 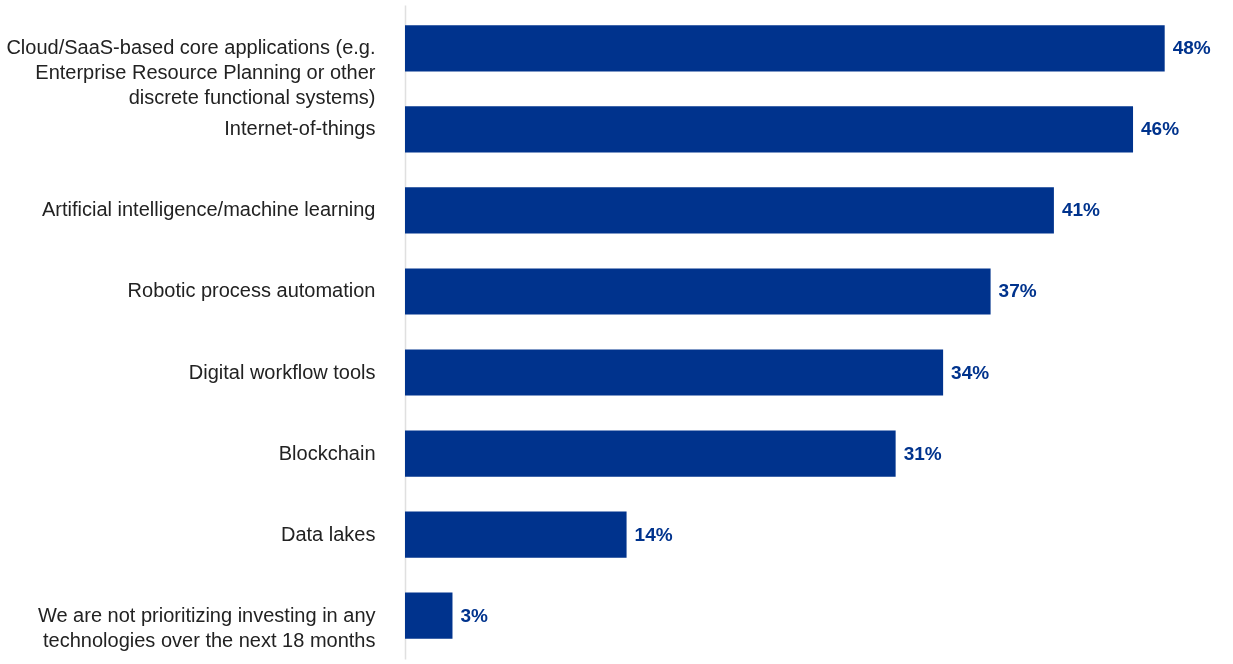 What do you see at coordinates (970, 372) in the screenshot?
I see `data-label: 34%` at bounding box center [970, 372].